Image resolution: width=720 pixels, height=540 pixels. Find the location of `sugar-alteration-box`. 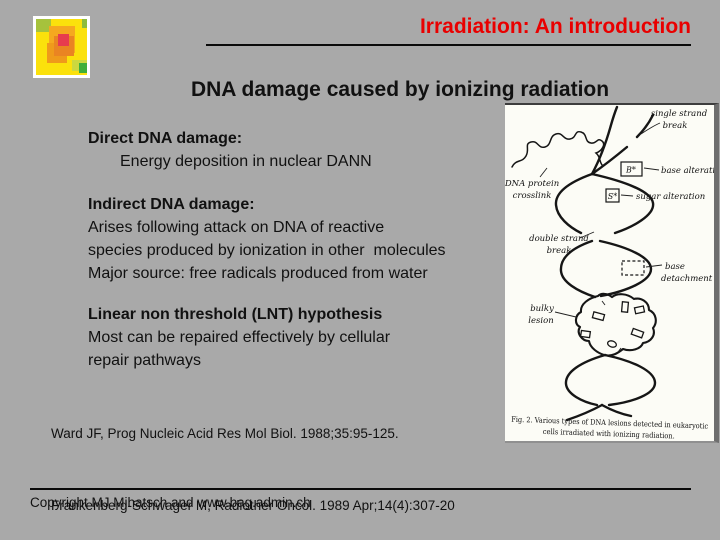

sugar-alteration-box is located at coordinates (612, 195).